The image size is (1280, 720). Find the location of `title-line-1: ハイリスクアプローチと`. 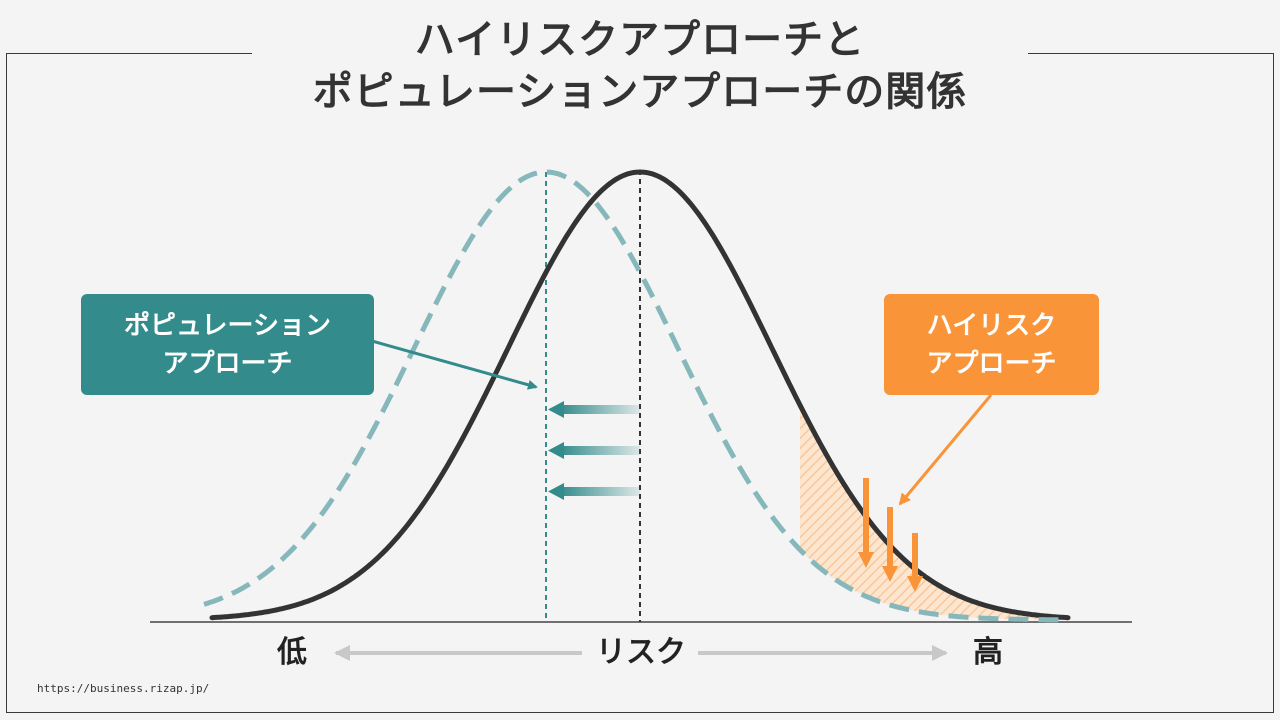

title-line-1: ハイリスクアプローチと is located at coordinates (640, 40).